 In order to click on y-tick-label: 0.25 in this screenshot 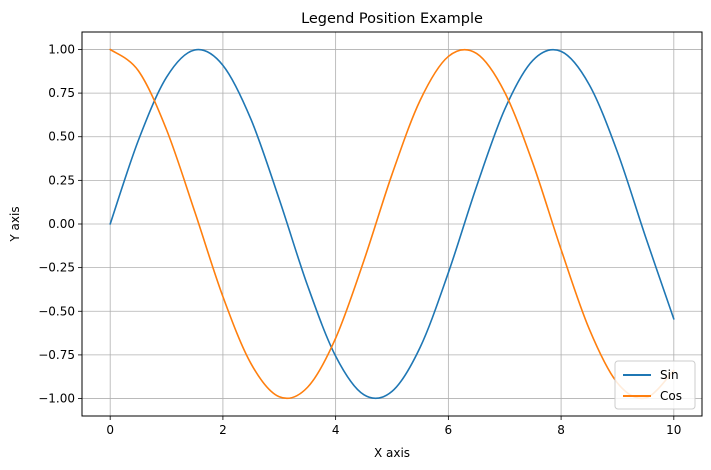, I will do `click(61, 180)`.